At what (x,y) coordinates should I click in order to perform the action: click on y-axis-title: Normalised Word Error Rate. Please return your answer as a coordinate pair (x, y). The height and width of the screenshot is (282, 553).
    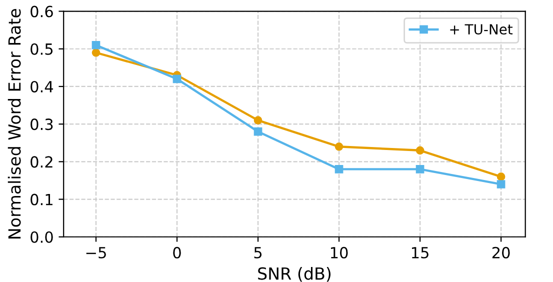
    Looking at the image, I should click on (14, 123).